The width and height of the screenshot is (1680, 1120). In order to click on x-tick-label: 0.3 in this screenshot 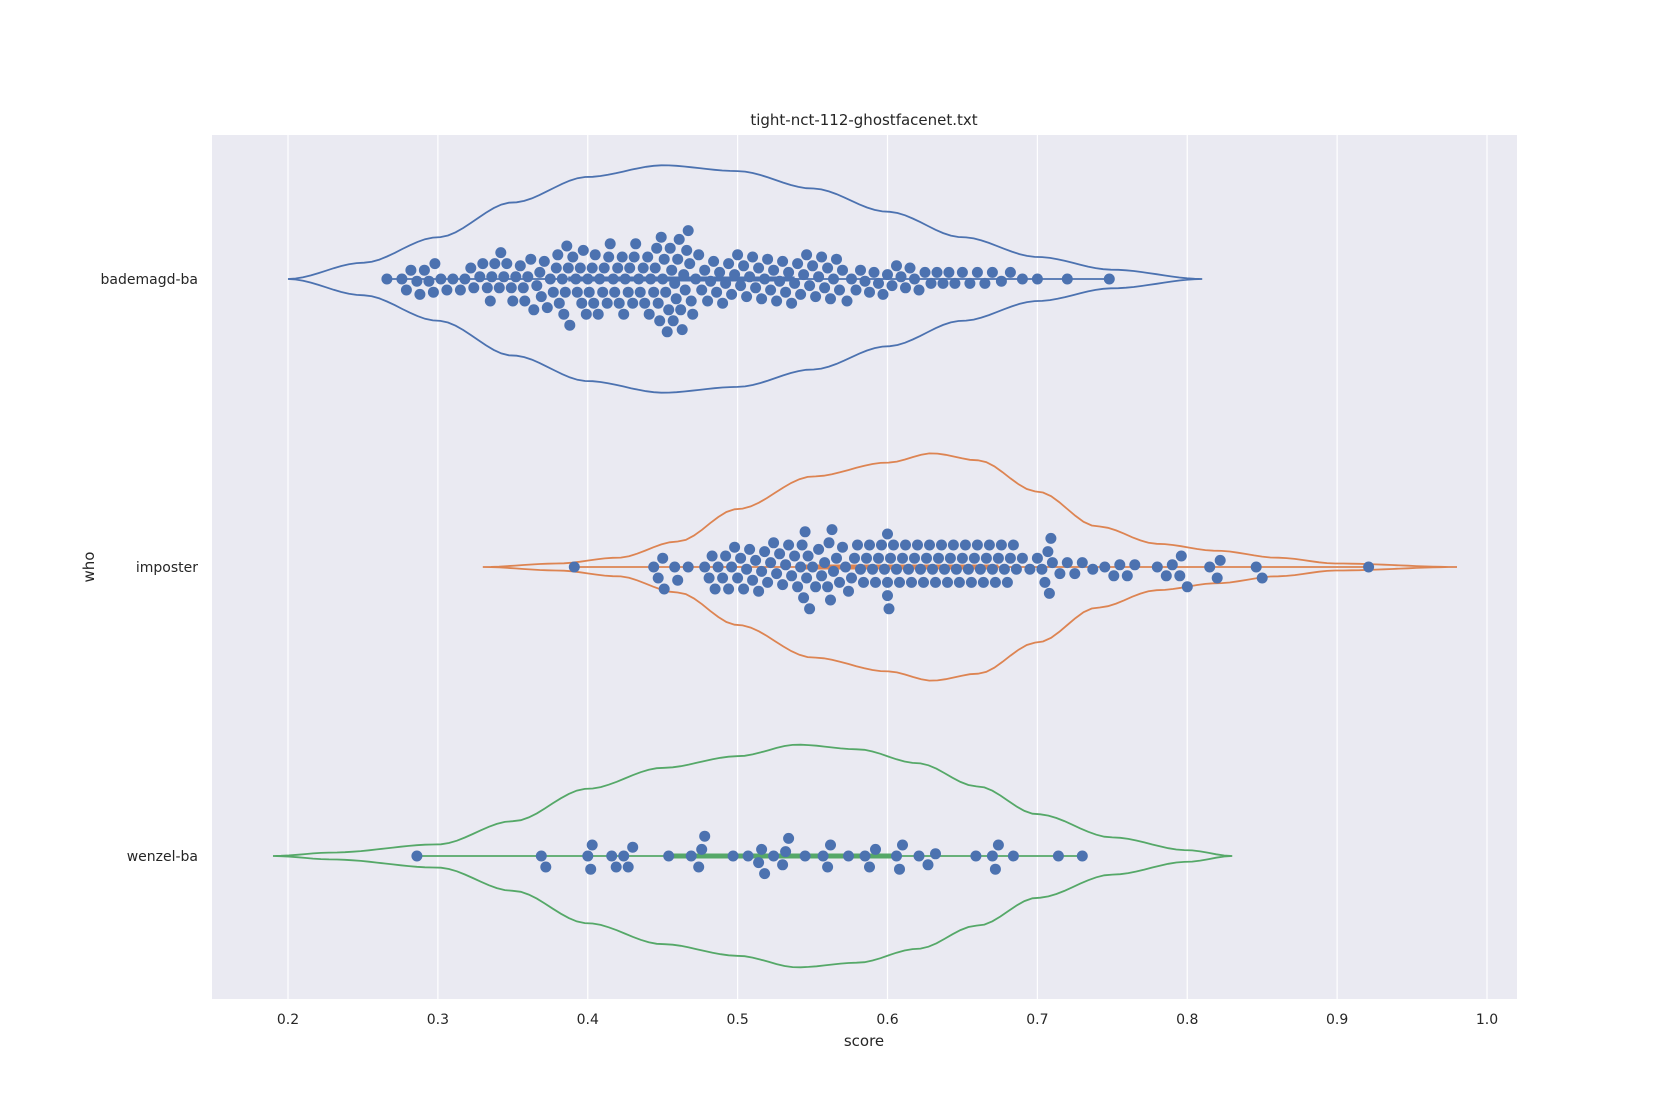, I will do `click(438, 1020)`.